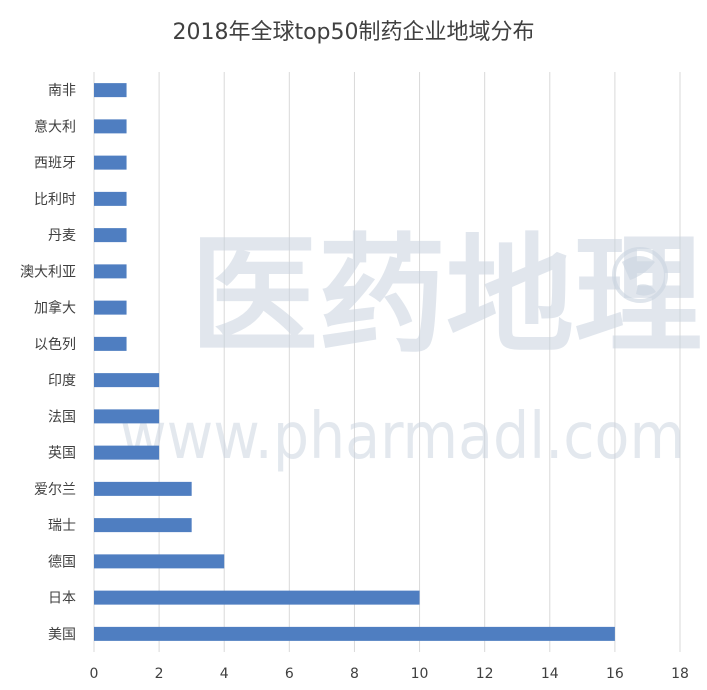 This screenshot has height=690, width=707. I want to click on category-label: 比利时, so click(55, 200).